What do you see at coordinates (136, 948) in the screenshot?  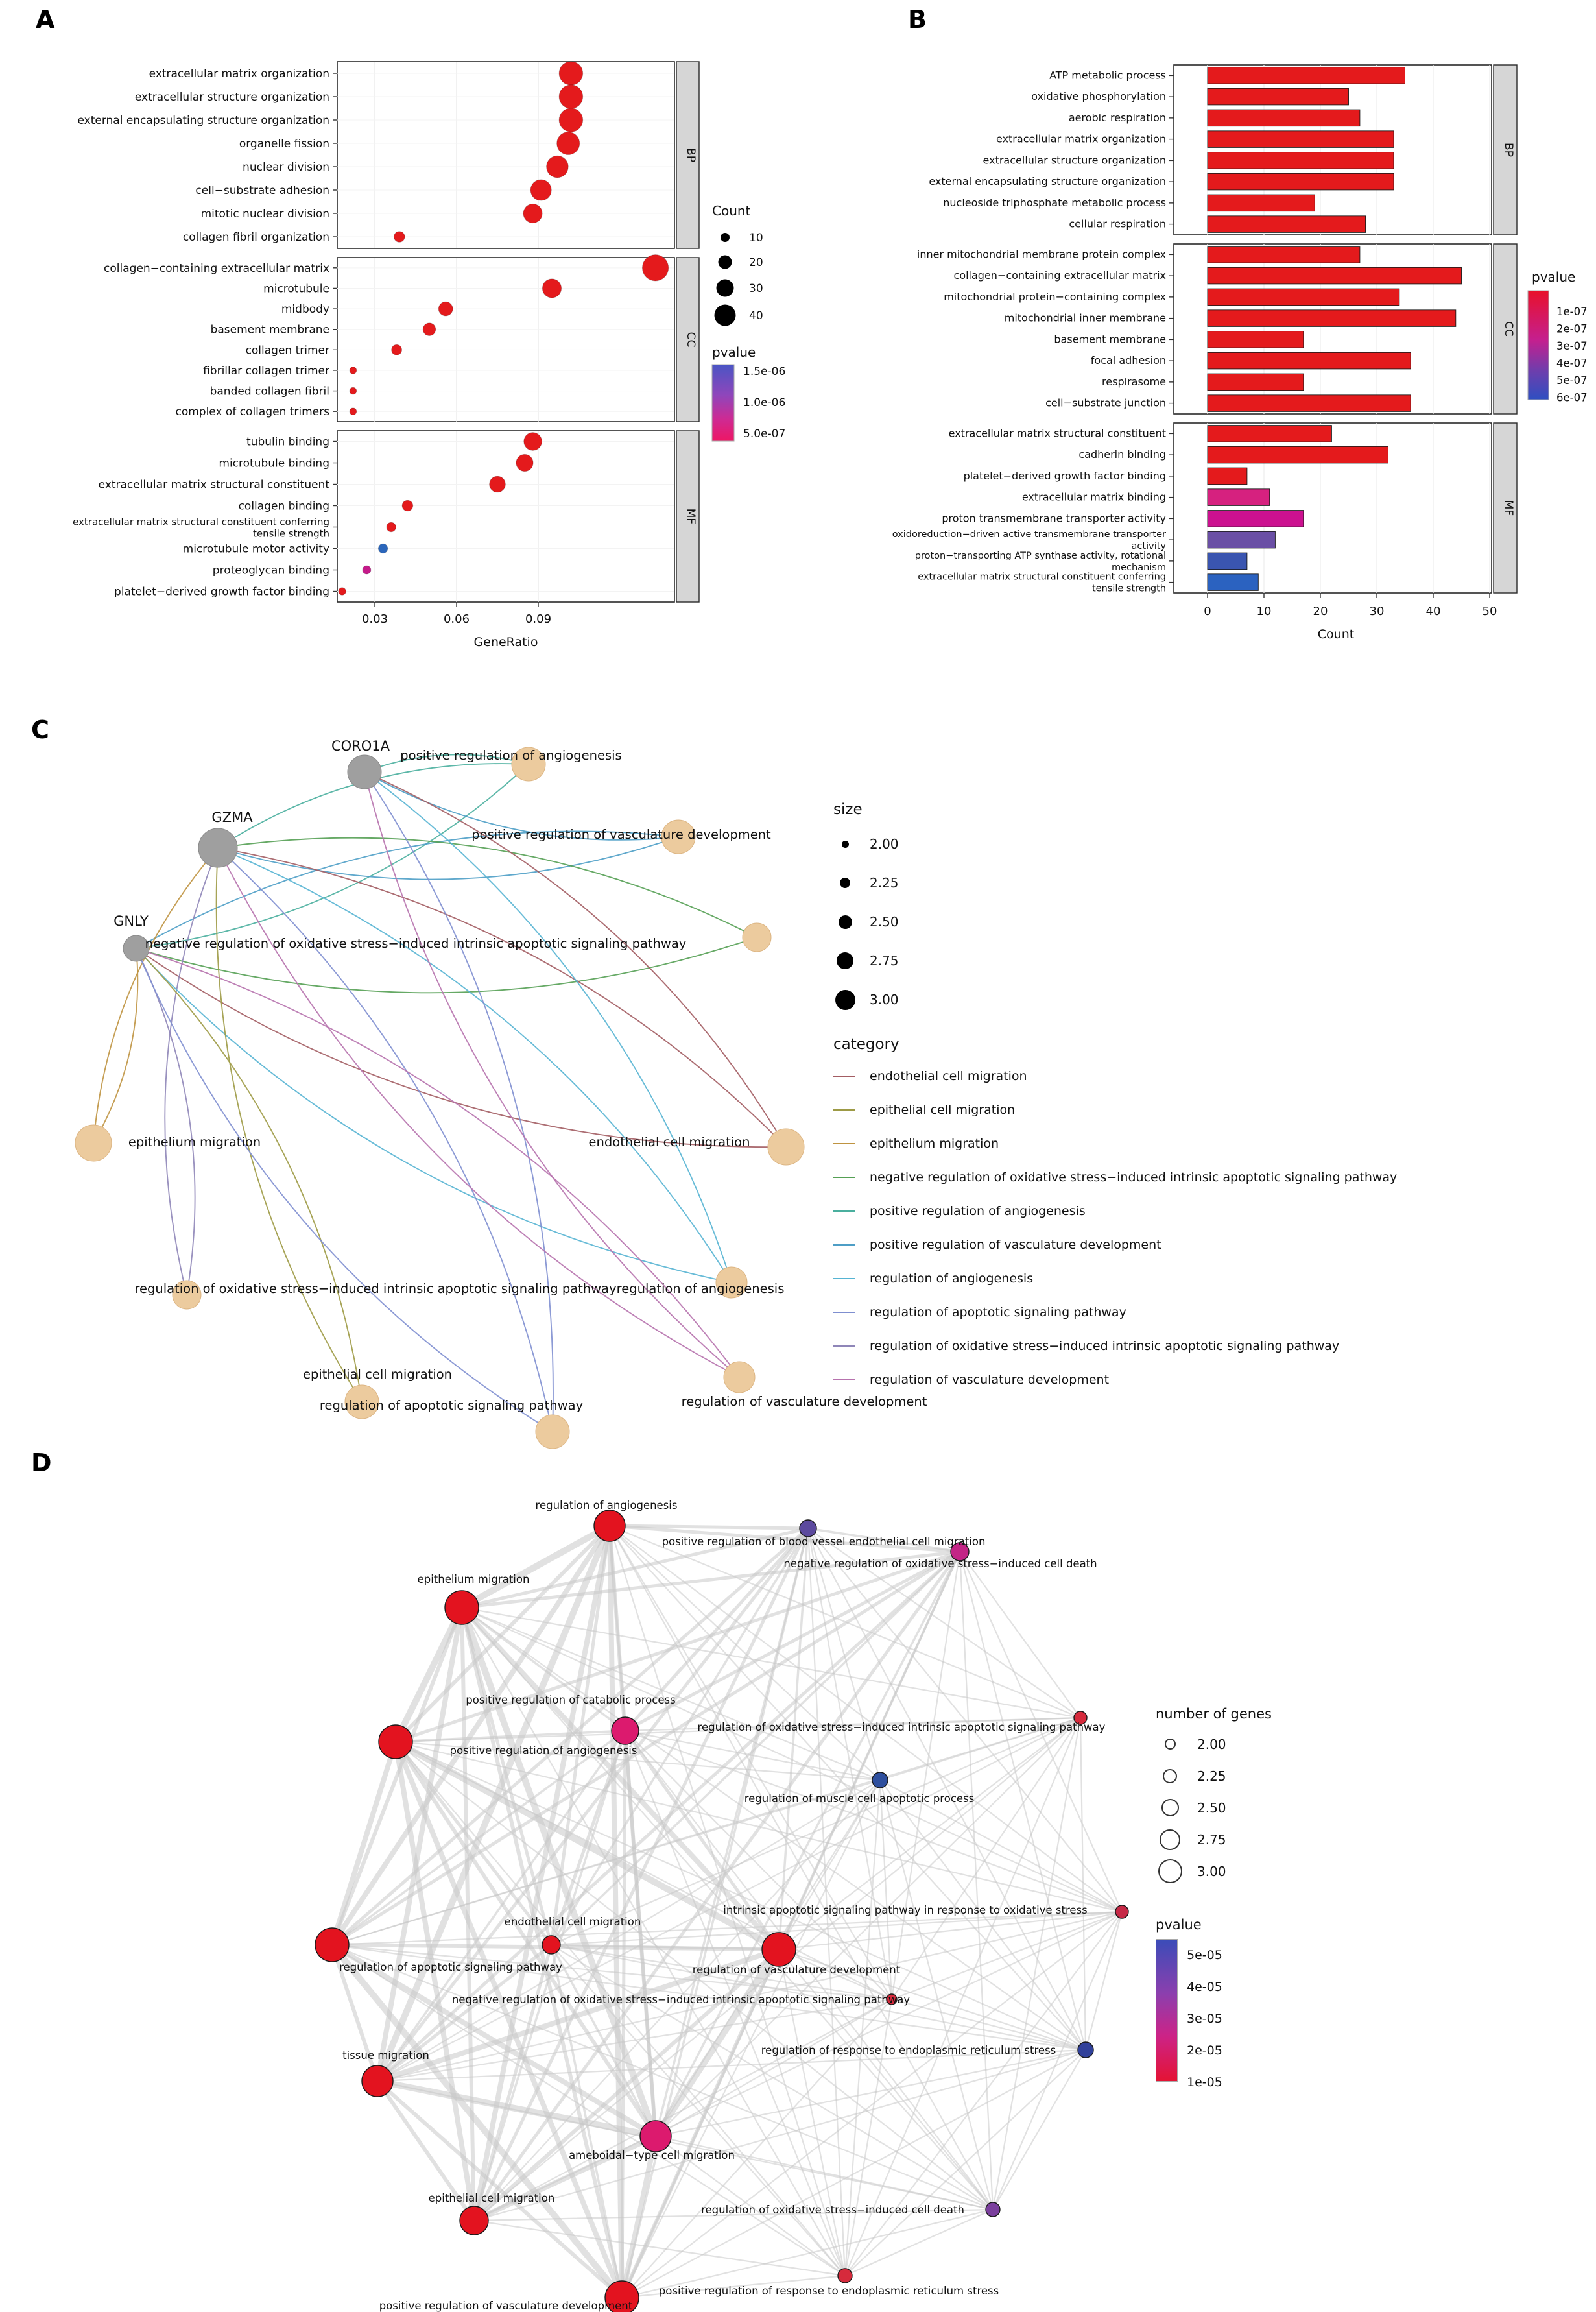 I see `gene-node` at bounding box center [136, 948].